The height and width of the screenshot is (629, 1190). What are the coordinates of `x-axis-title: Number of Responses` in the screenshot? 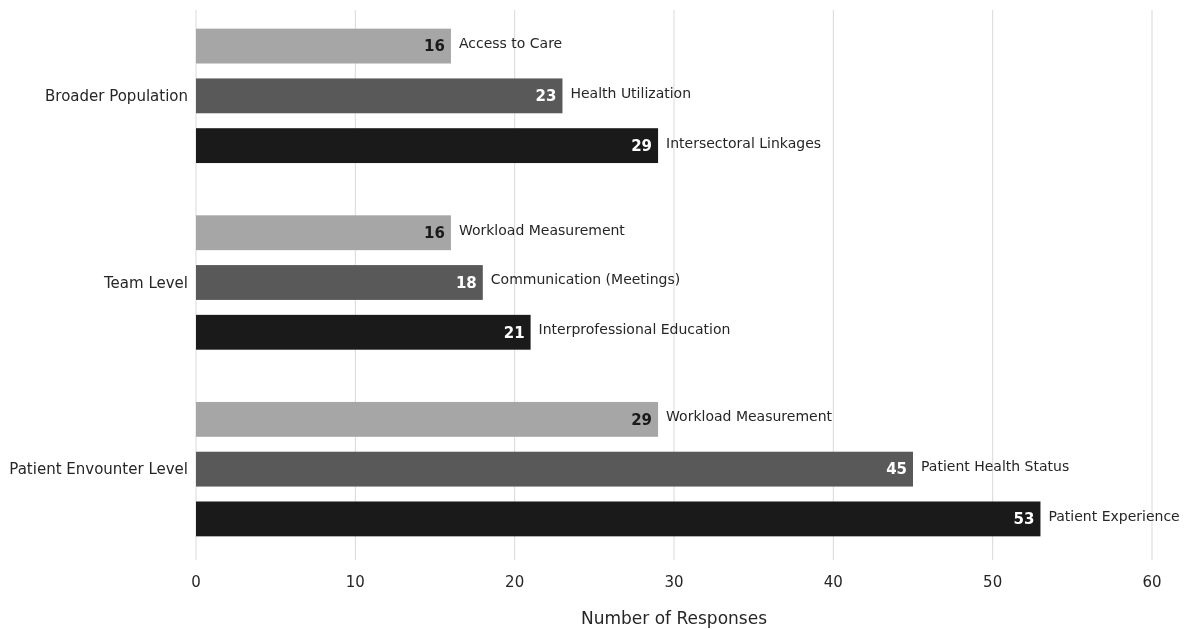 It's located at (674, 618).